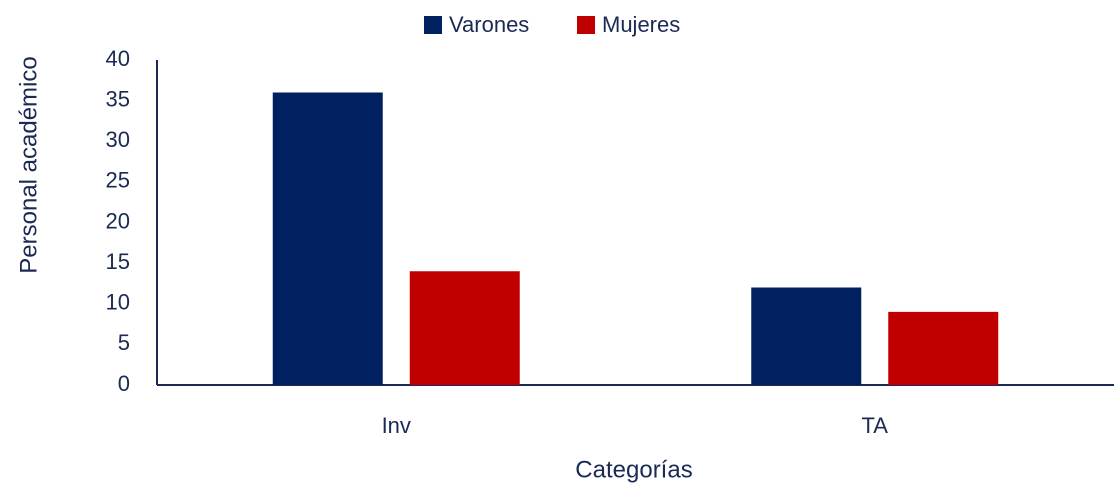  Describe the element at coordinates (875, 425) in the screenshot. I see `x-tick-label: TA` at that location.